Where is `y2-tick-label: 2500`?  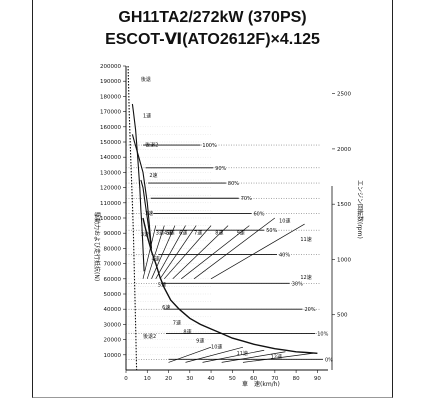 y2-tick-label: 2500 is located at coordinates (344, 95).